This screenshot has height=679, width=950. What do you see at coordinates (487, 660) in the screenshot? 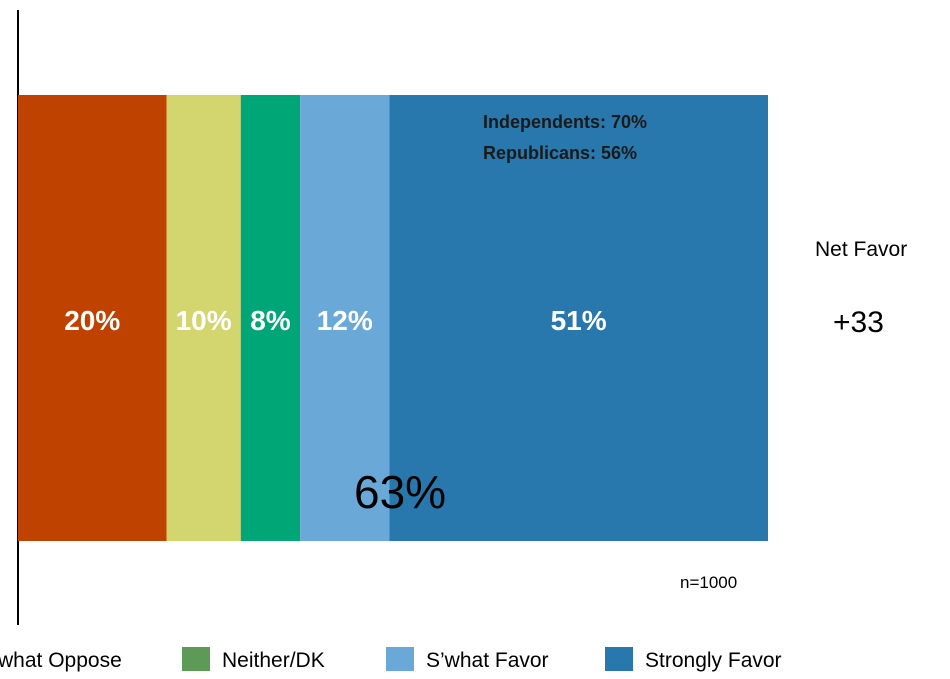
I see `legend-label-2: S’what Favor` at bounding box center [487, 660].